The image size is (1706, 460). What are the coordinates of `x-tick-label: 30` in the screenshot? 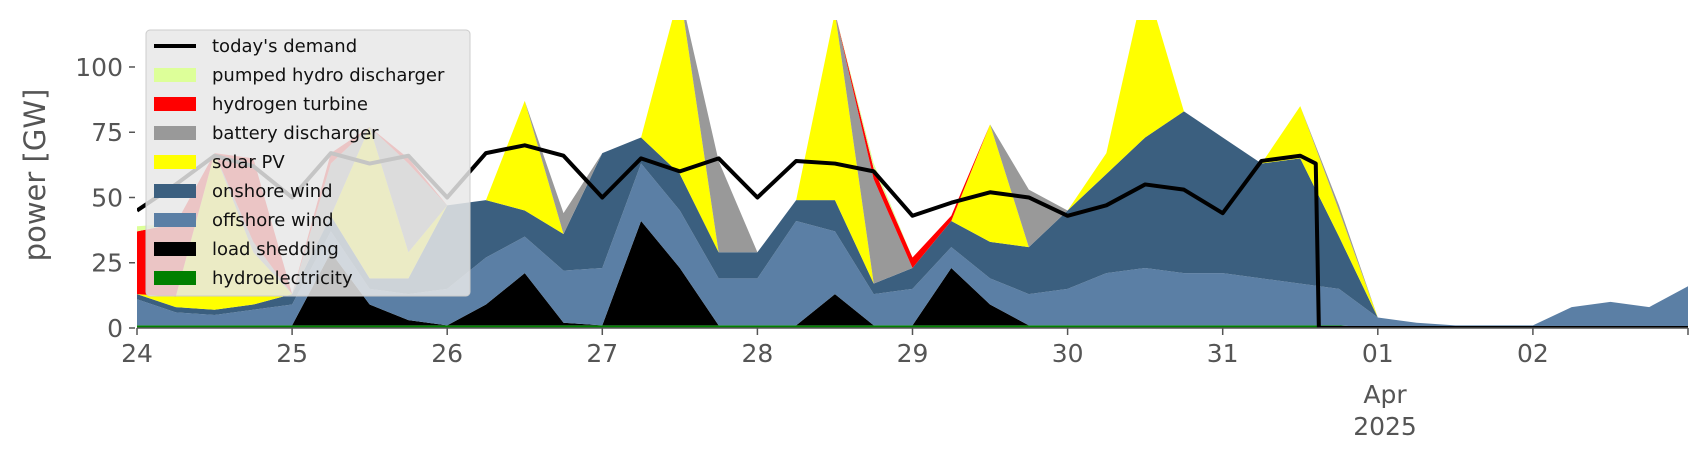 It's located at (1068, 353).